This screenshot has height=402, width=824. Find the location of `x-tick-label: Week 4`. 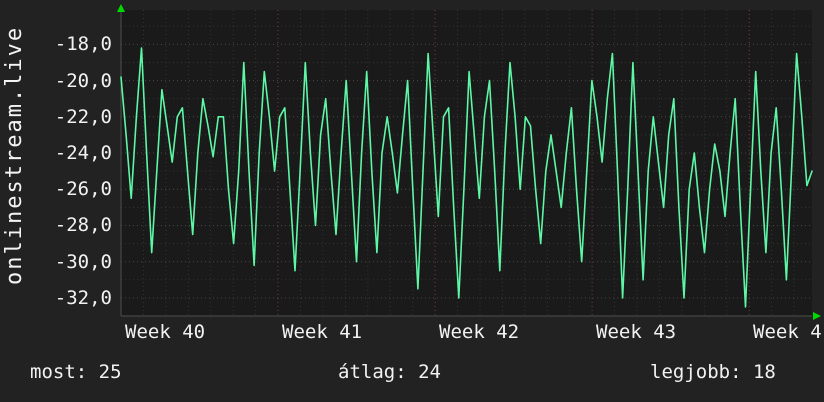

x-tick-label: Week 4 is located at coordinates (787, 332).